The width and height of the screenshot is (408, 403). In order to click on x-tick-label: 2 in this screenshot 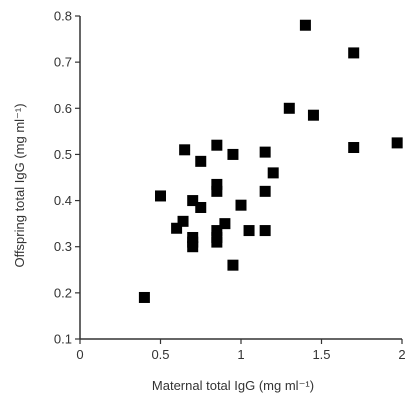, I will do `click(401, 354)`.